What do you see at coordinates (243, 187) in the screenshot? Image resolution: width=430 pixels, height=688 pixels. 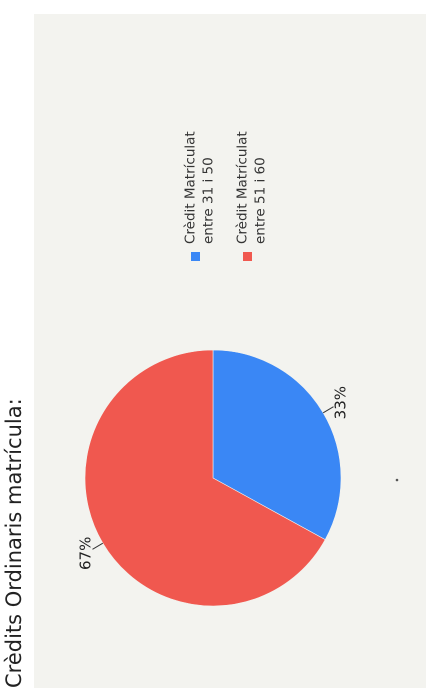 I see `legend-label-2-line-1: Crèdit Matrículat` at bounding box center [243, 187].